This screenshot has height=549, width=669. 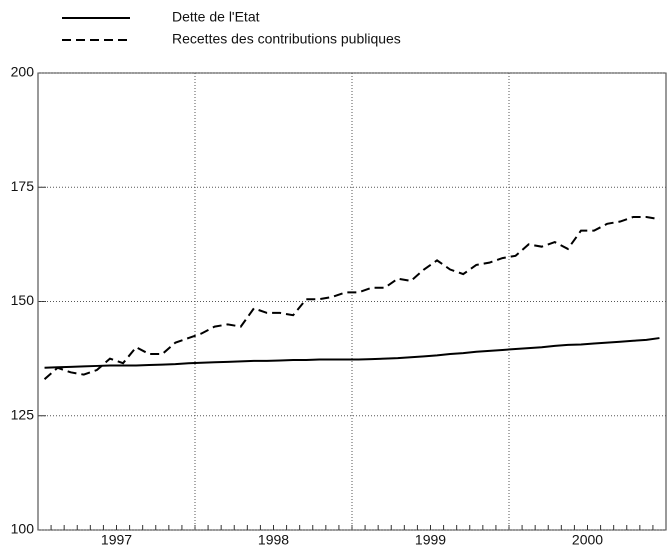 I want to click on x-tick-label: 1997, so click(x=116, y=540).